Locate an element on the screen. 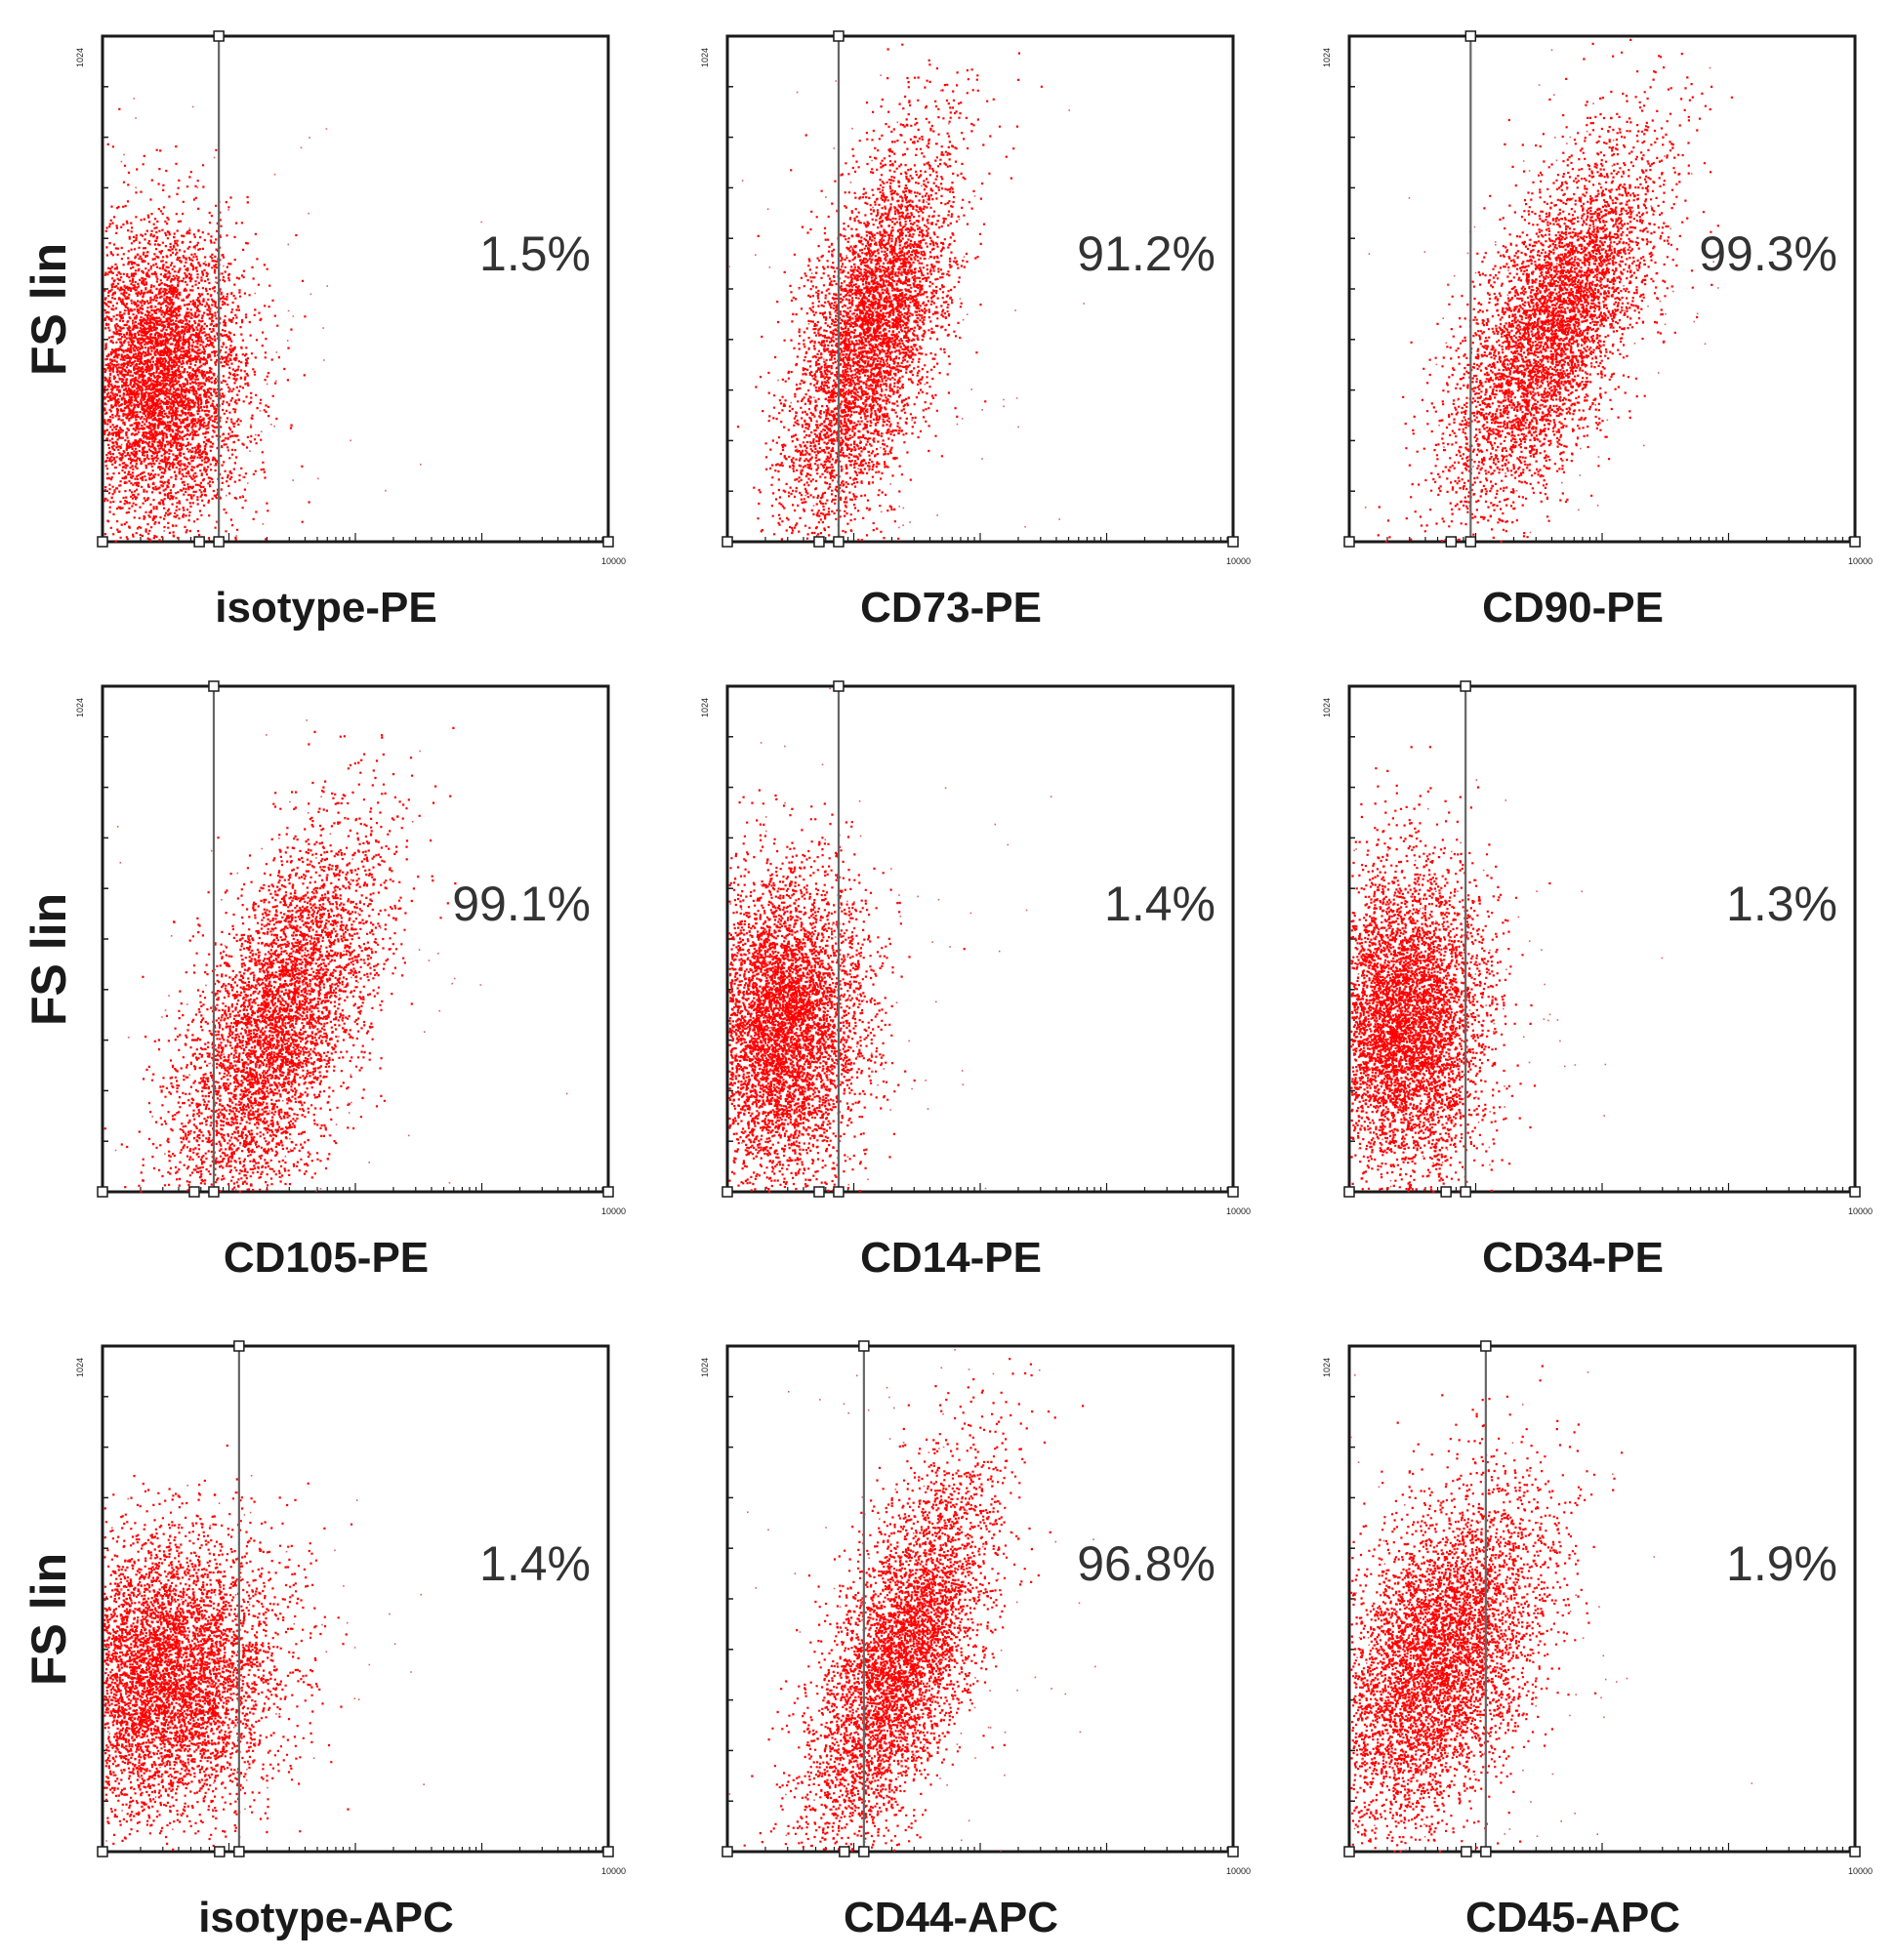 This screenshot has width=1896, height=1960. positive-percent-label: 1.3% is located at coordinates (1781, 904).